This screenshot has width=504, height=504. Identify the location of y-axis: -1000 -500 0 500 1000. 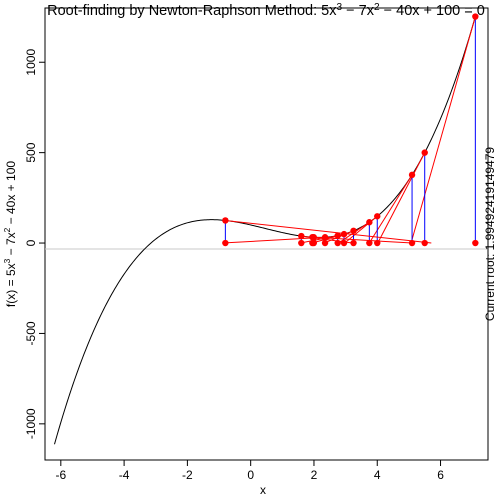
(34, 244).